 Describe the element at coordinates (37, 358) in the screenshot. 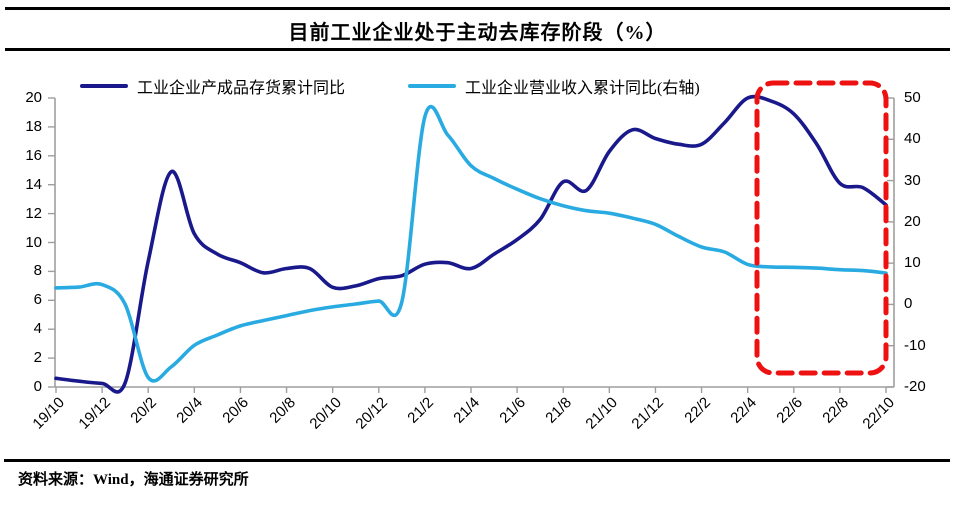

I see `left-axis-tick-label: 2` at that location.